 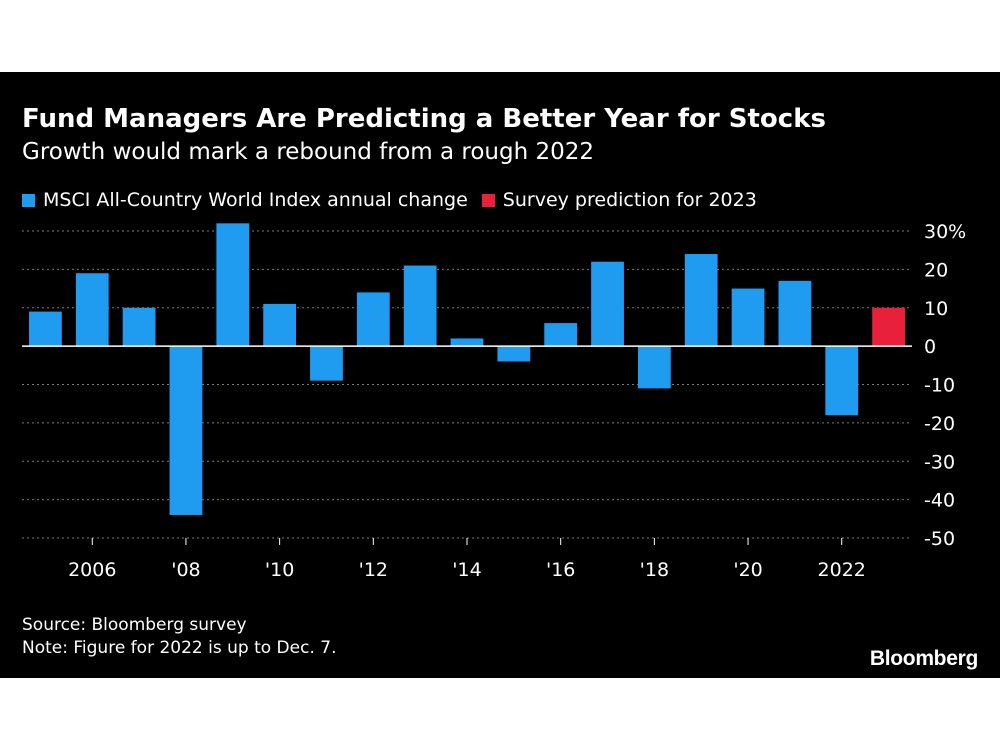 What do you see at coordinates (939, 539) in the screenshot?
I see `y-tick-label: -50` at bounding box center [939, 539].